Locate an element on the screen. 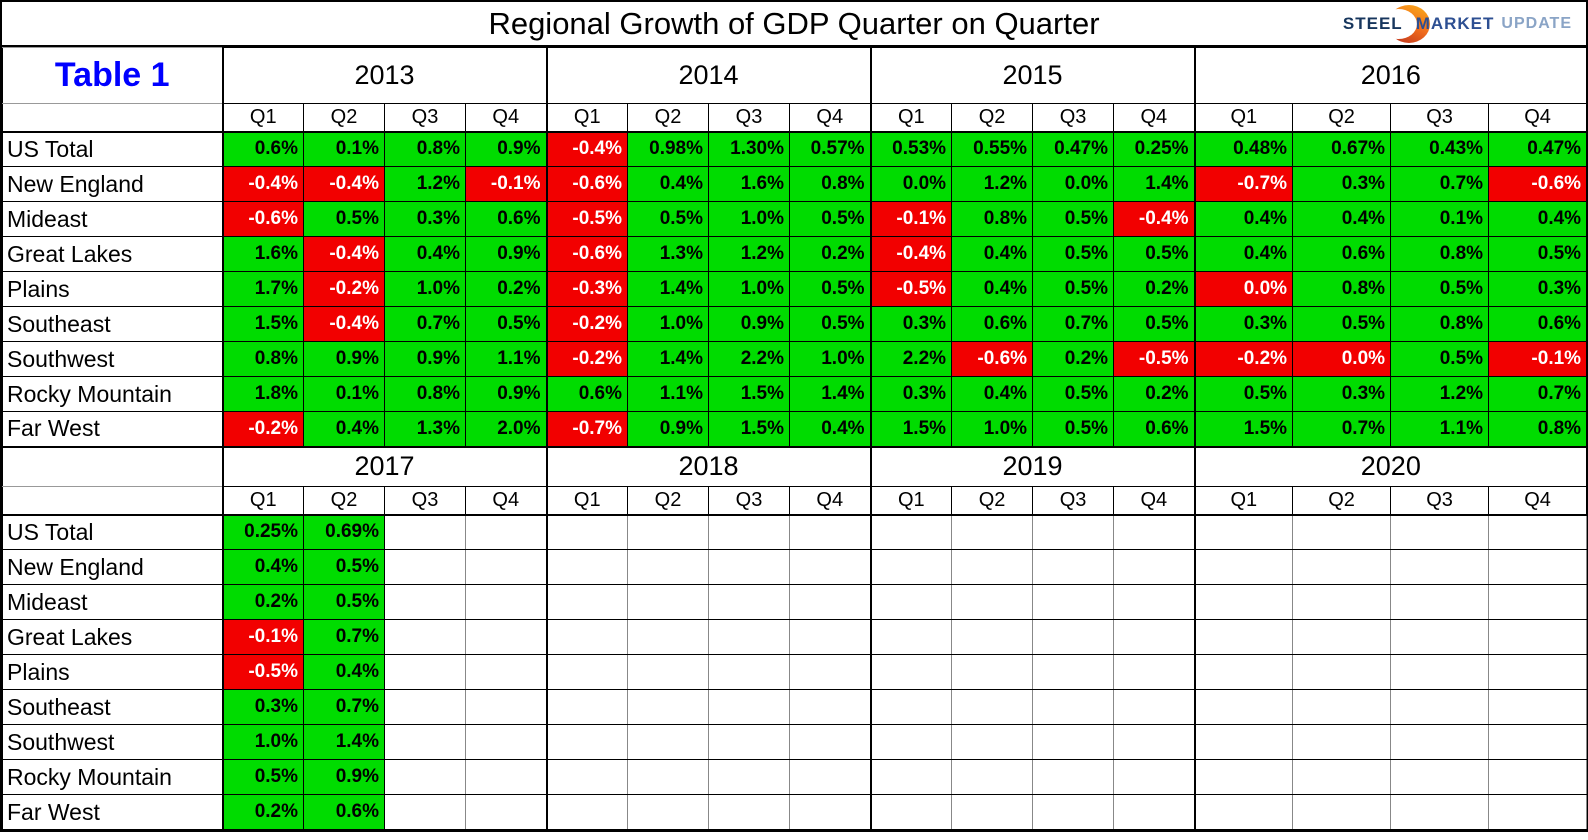  region-label: Far West is located at coordinates (113, 812).